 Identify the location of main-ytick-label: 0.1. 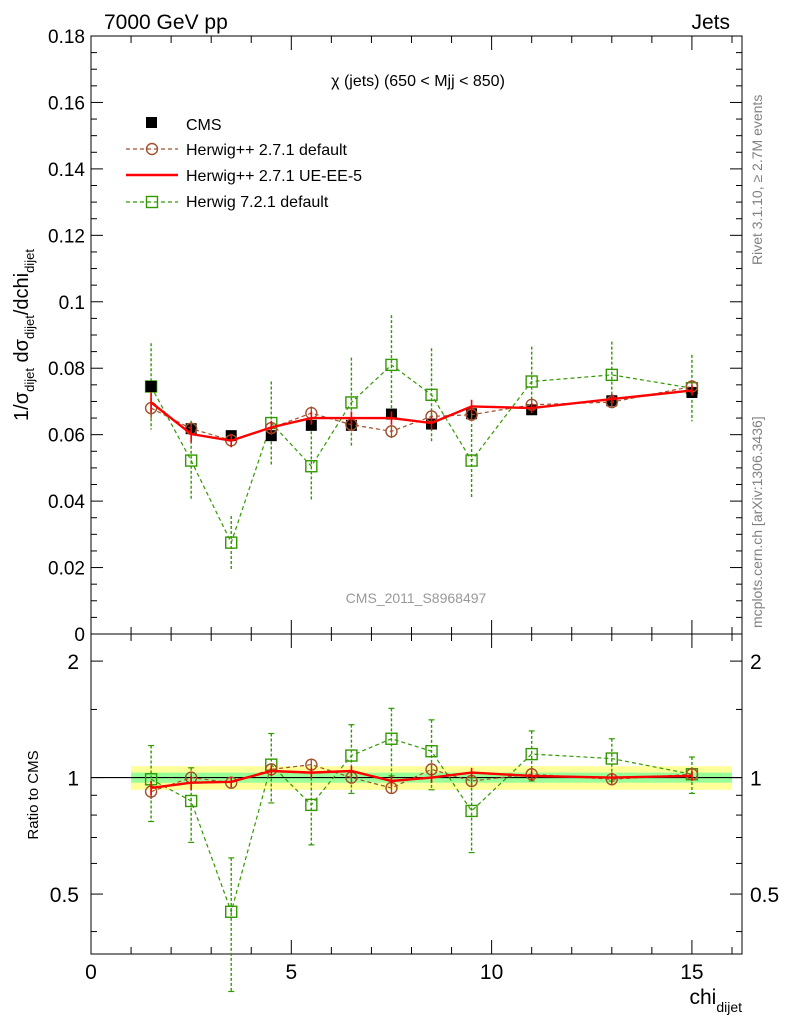
(72, 303).